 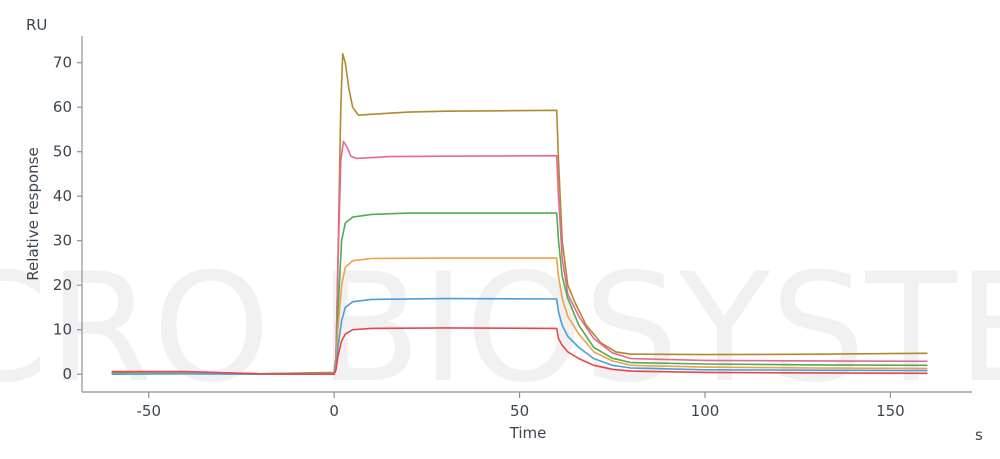 I want to click on y-tick-label: 40, so click(x=62, y=196).